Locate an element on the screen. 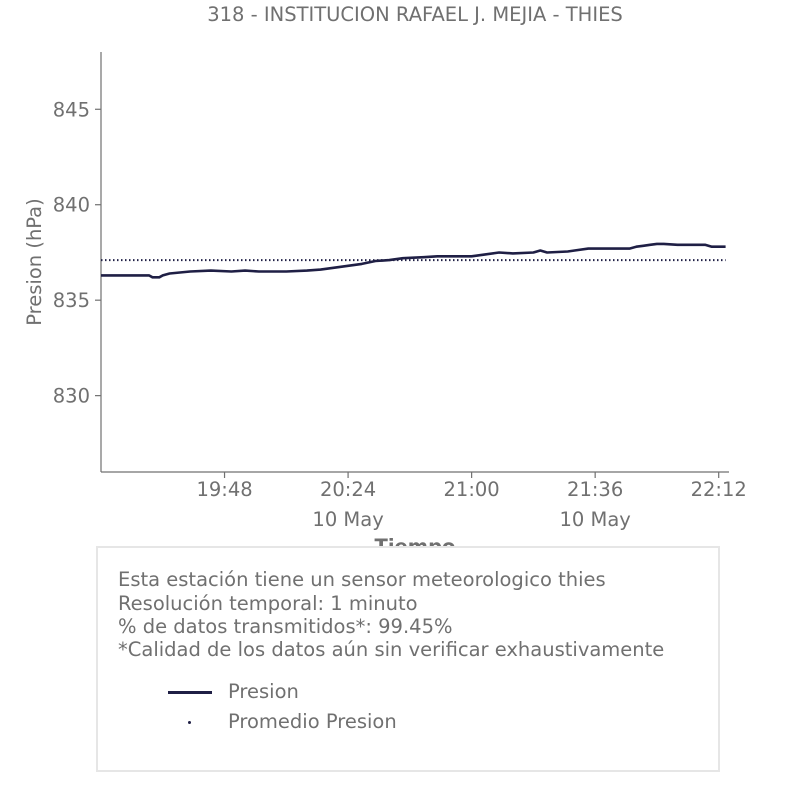 The height and width of the screenshot is (806, 806). y-tick-label-2: 840 is located at coordinates (71, 205).